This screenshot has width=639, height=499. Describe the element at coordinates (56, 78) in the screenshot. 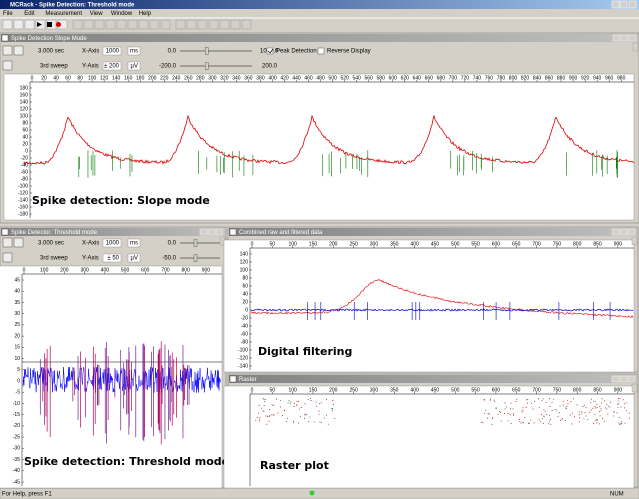

I see `x-tick-label: 40` at that location.